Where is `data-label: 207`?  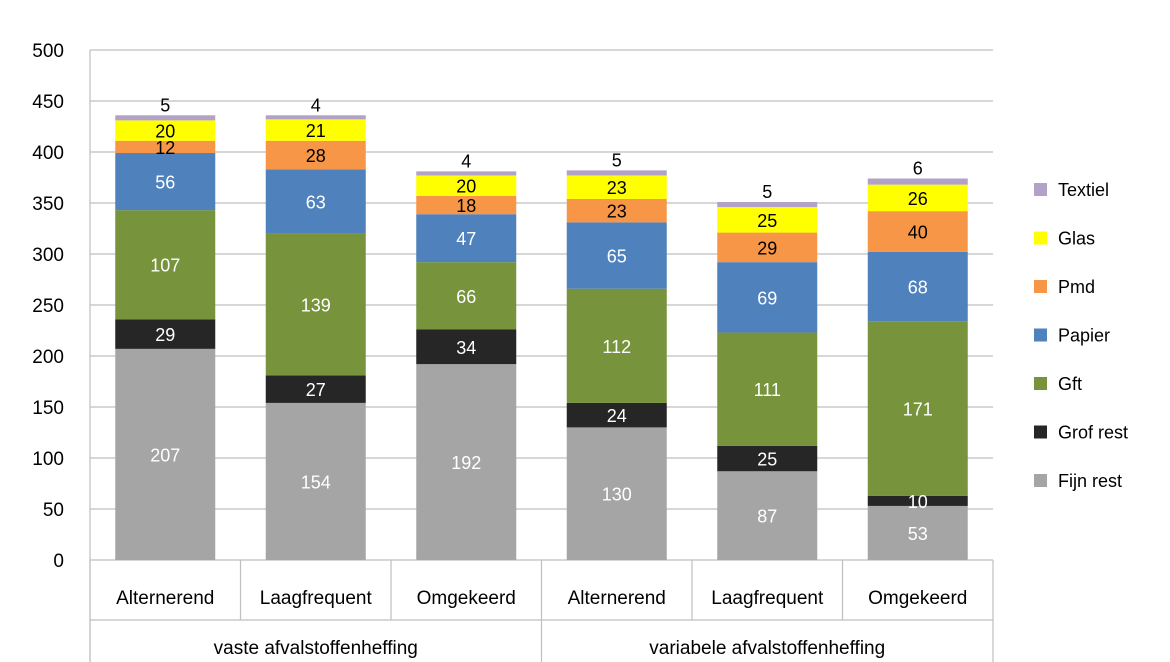 data-label: 207 is located at coordinates (165, 455).